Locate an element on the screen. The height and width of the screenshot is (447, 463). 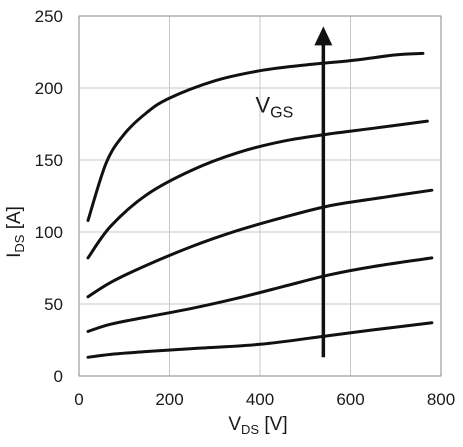
y-tick-label: 0 is located at coordinates (58, 376).